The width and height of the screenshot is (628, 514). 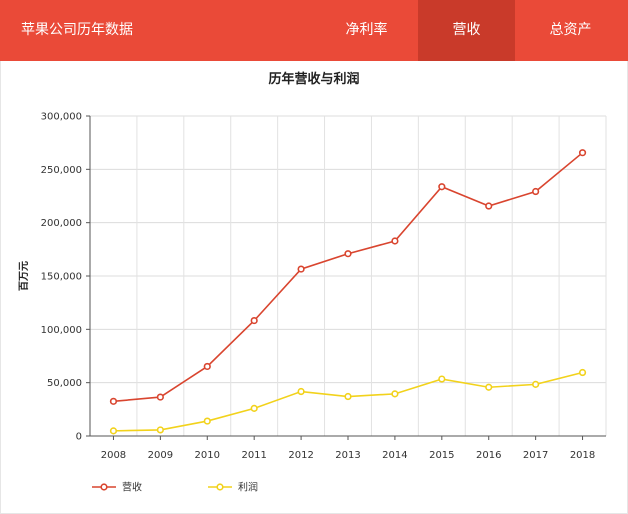 What do you see at coordinates (366, 30) in the screenshot?
I see `tab-net-margin: 净利率` at bounding box center [366, 30].